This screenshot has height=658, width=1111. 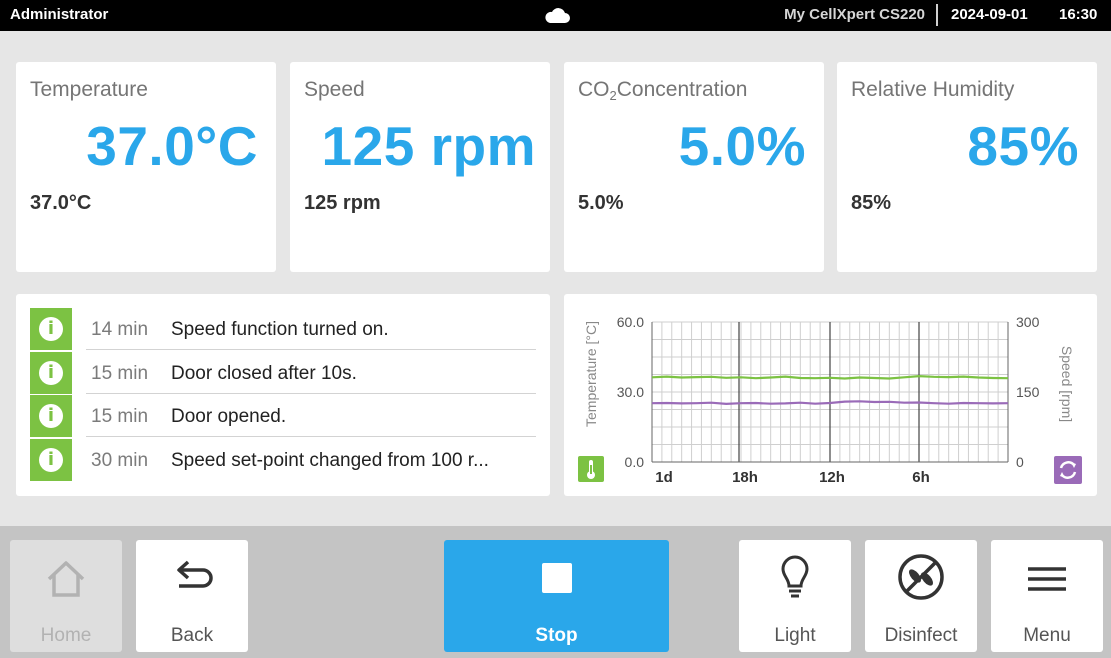 I want to click on temperature-card: Temperature 37.0°C 37.0°C, so click(x=146, y=167).